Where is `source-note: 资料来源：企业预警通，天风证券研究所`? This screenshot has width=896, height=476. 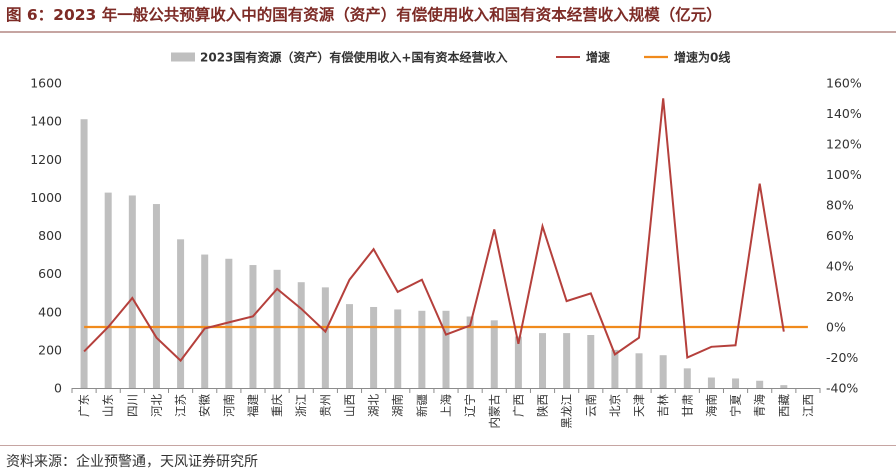 source-note: 资料来源：企业预警通，天风证券研究所 is located at coordinates (132, 462).